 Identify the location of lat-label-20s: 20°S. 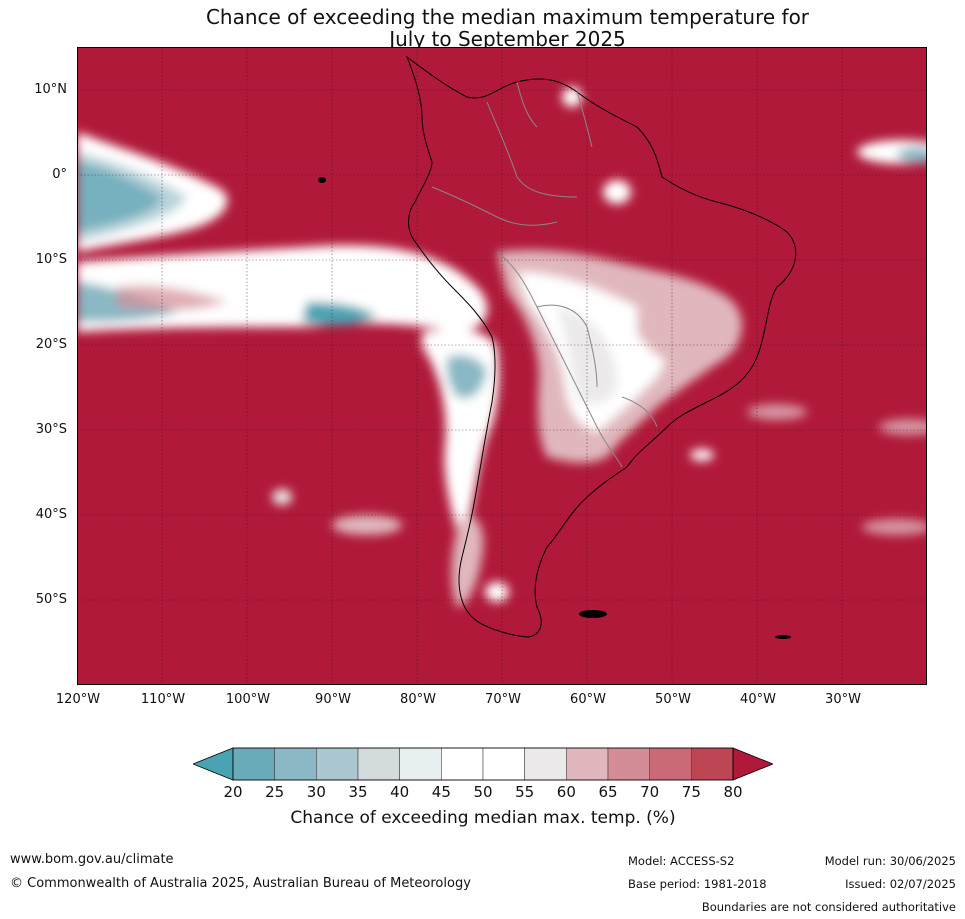
(51, 344).